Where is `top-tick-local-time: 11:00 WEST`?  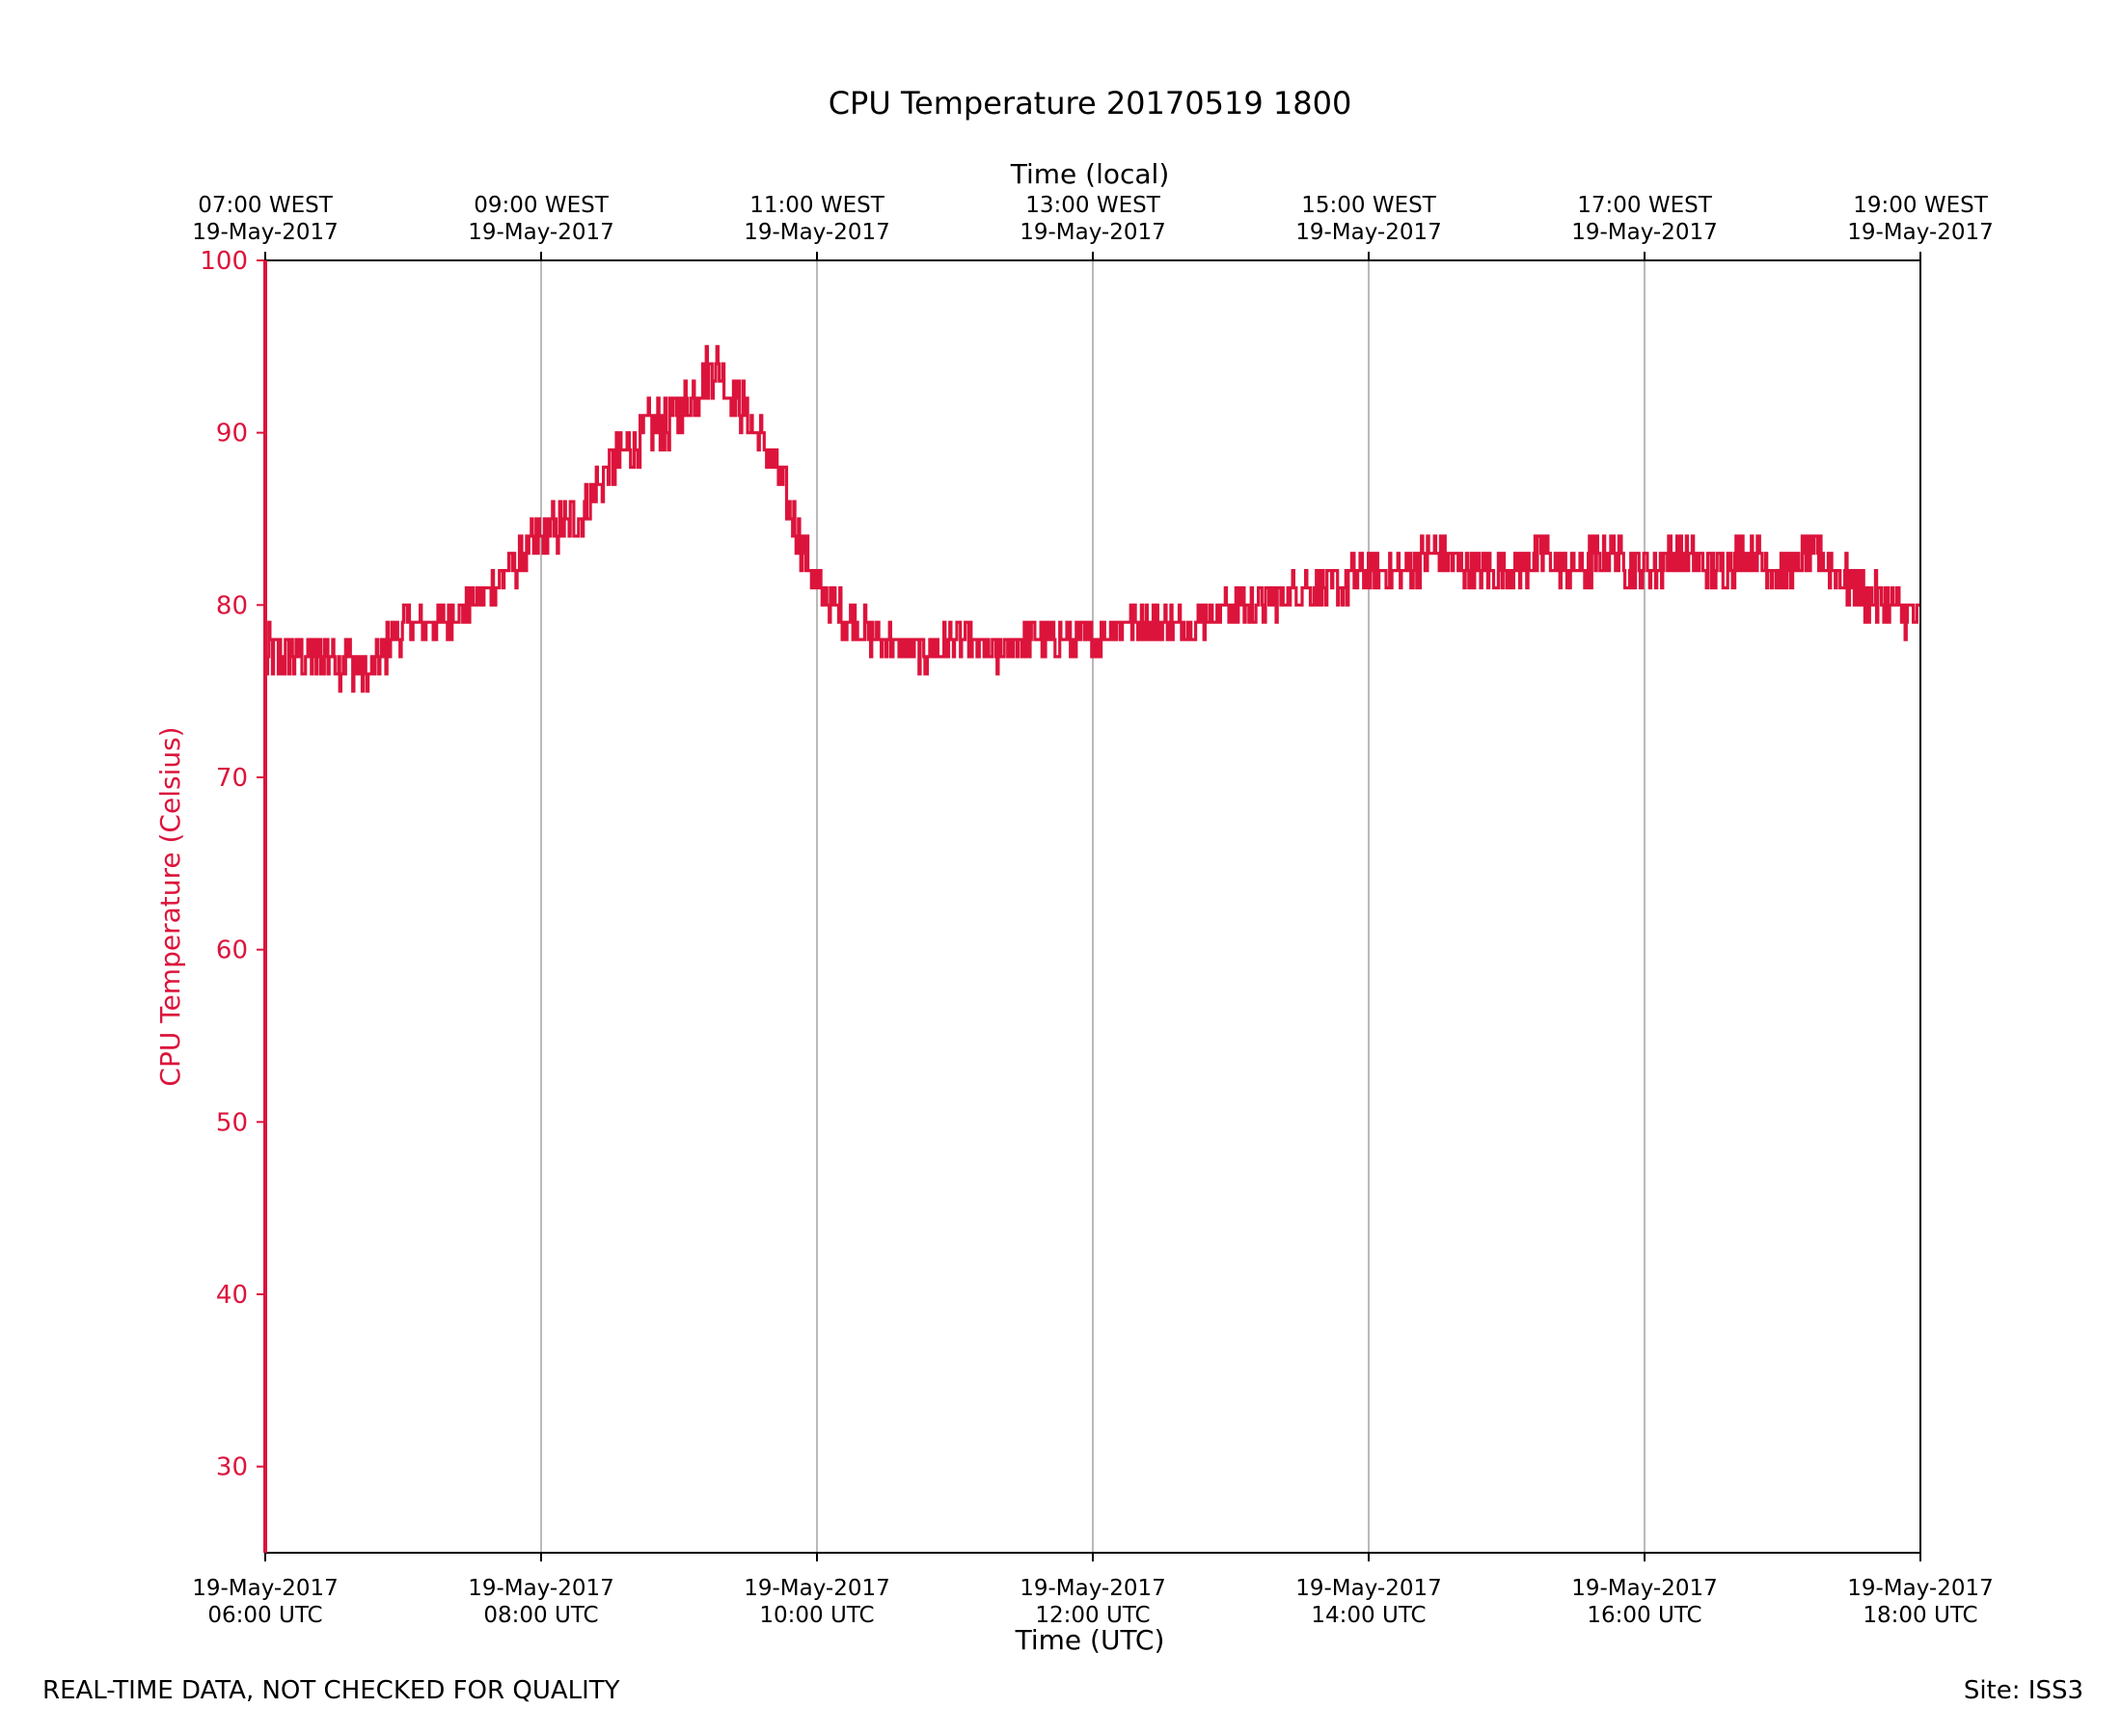 top-tick-local-time: 11:00 WEST is located at coordinates (817, 205).